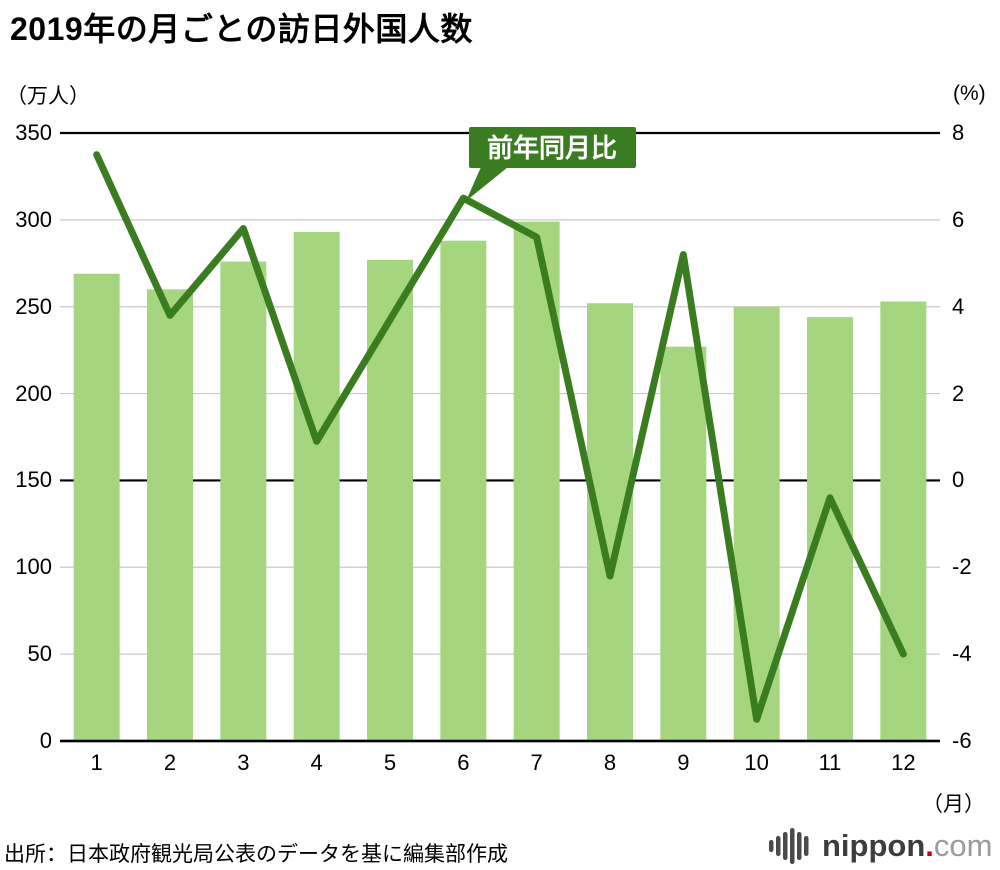 The image size is (1000, 870). I want to click on right-axis-tick-2: 2, so click(958, 393).